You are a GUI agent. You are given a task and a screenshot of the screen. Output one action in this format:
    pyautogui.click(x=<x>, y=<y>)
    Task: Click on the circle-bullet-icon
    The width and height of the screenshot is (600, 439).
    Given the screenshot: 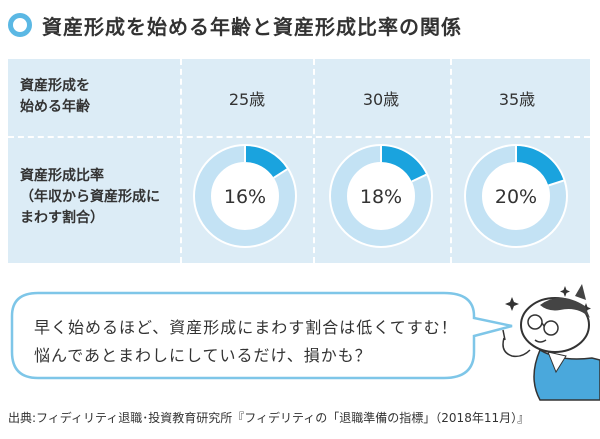 What is the action you would take?
    pyautogui.click(x=20, y=25)
    